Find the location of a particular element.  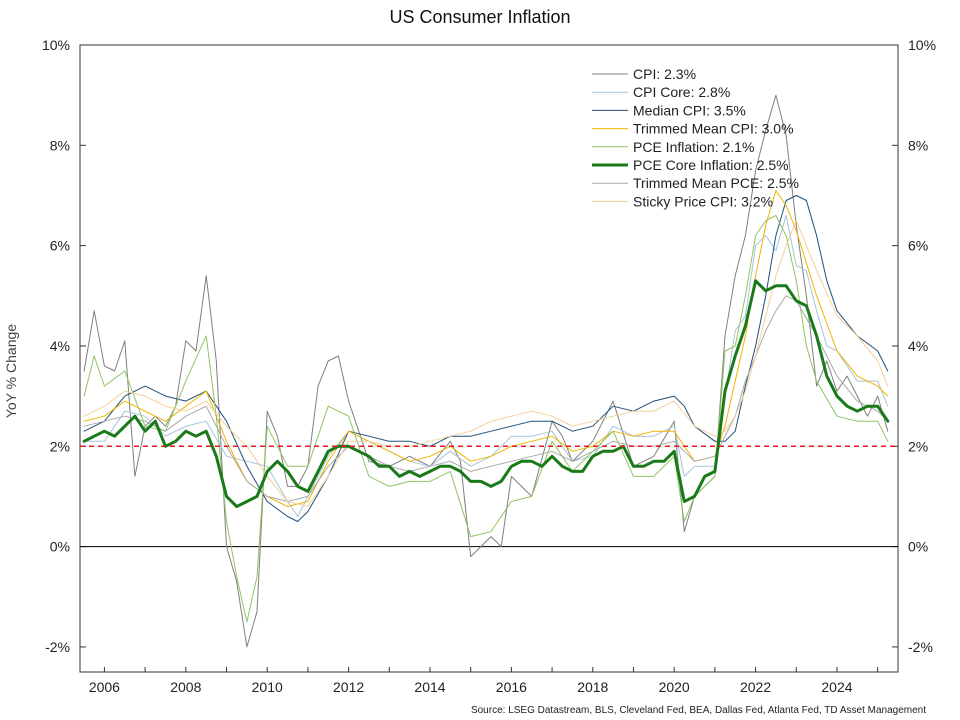

y-tick-label-right: 10% is located at coordinates (922, 45).